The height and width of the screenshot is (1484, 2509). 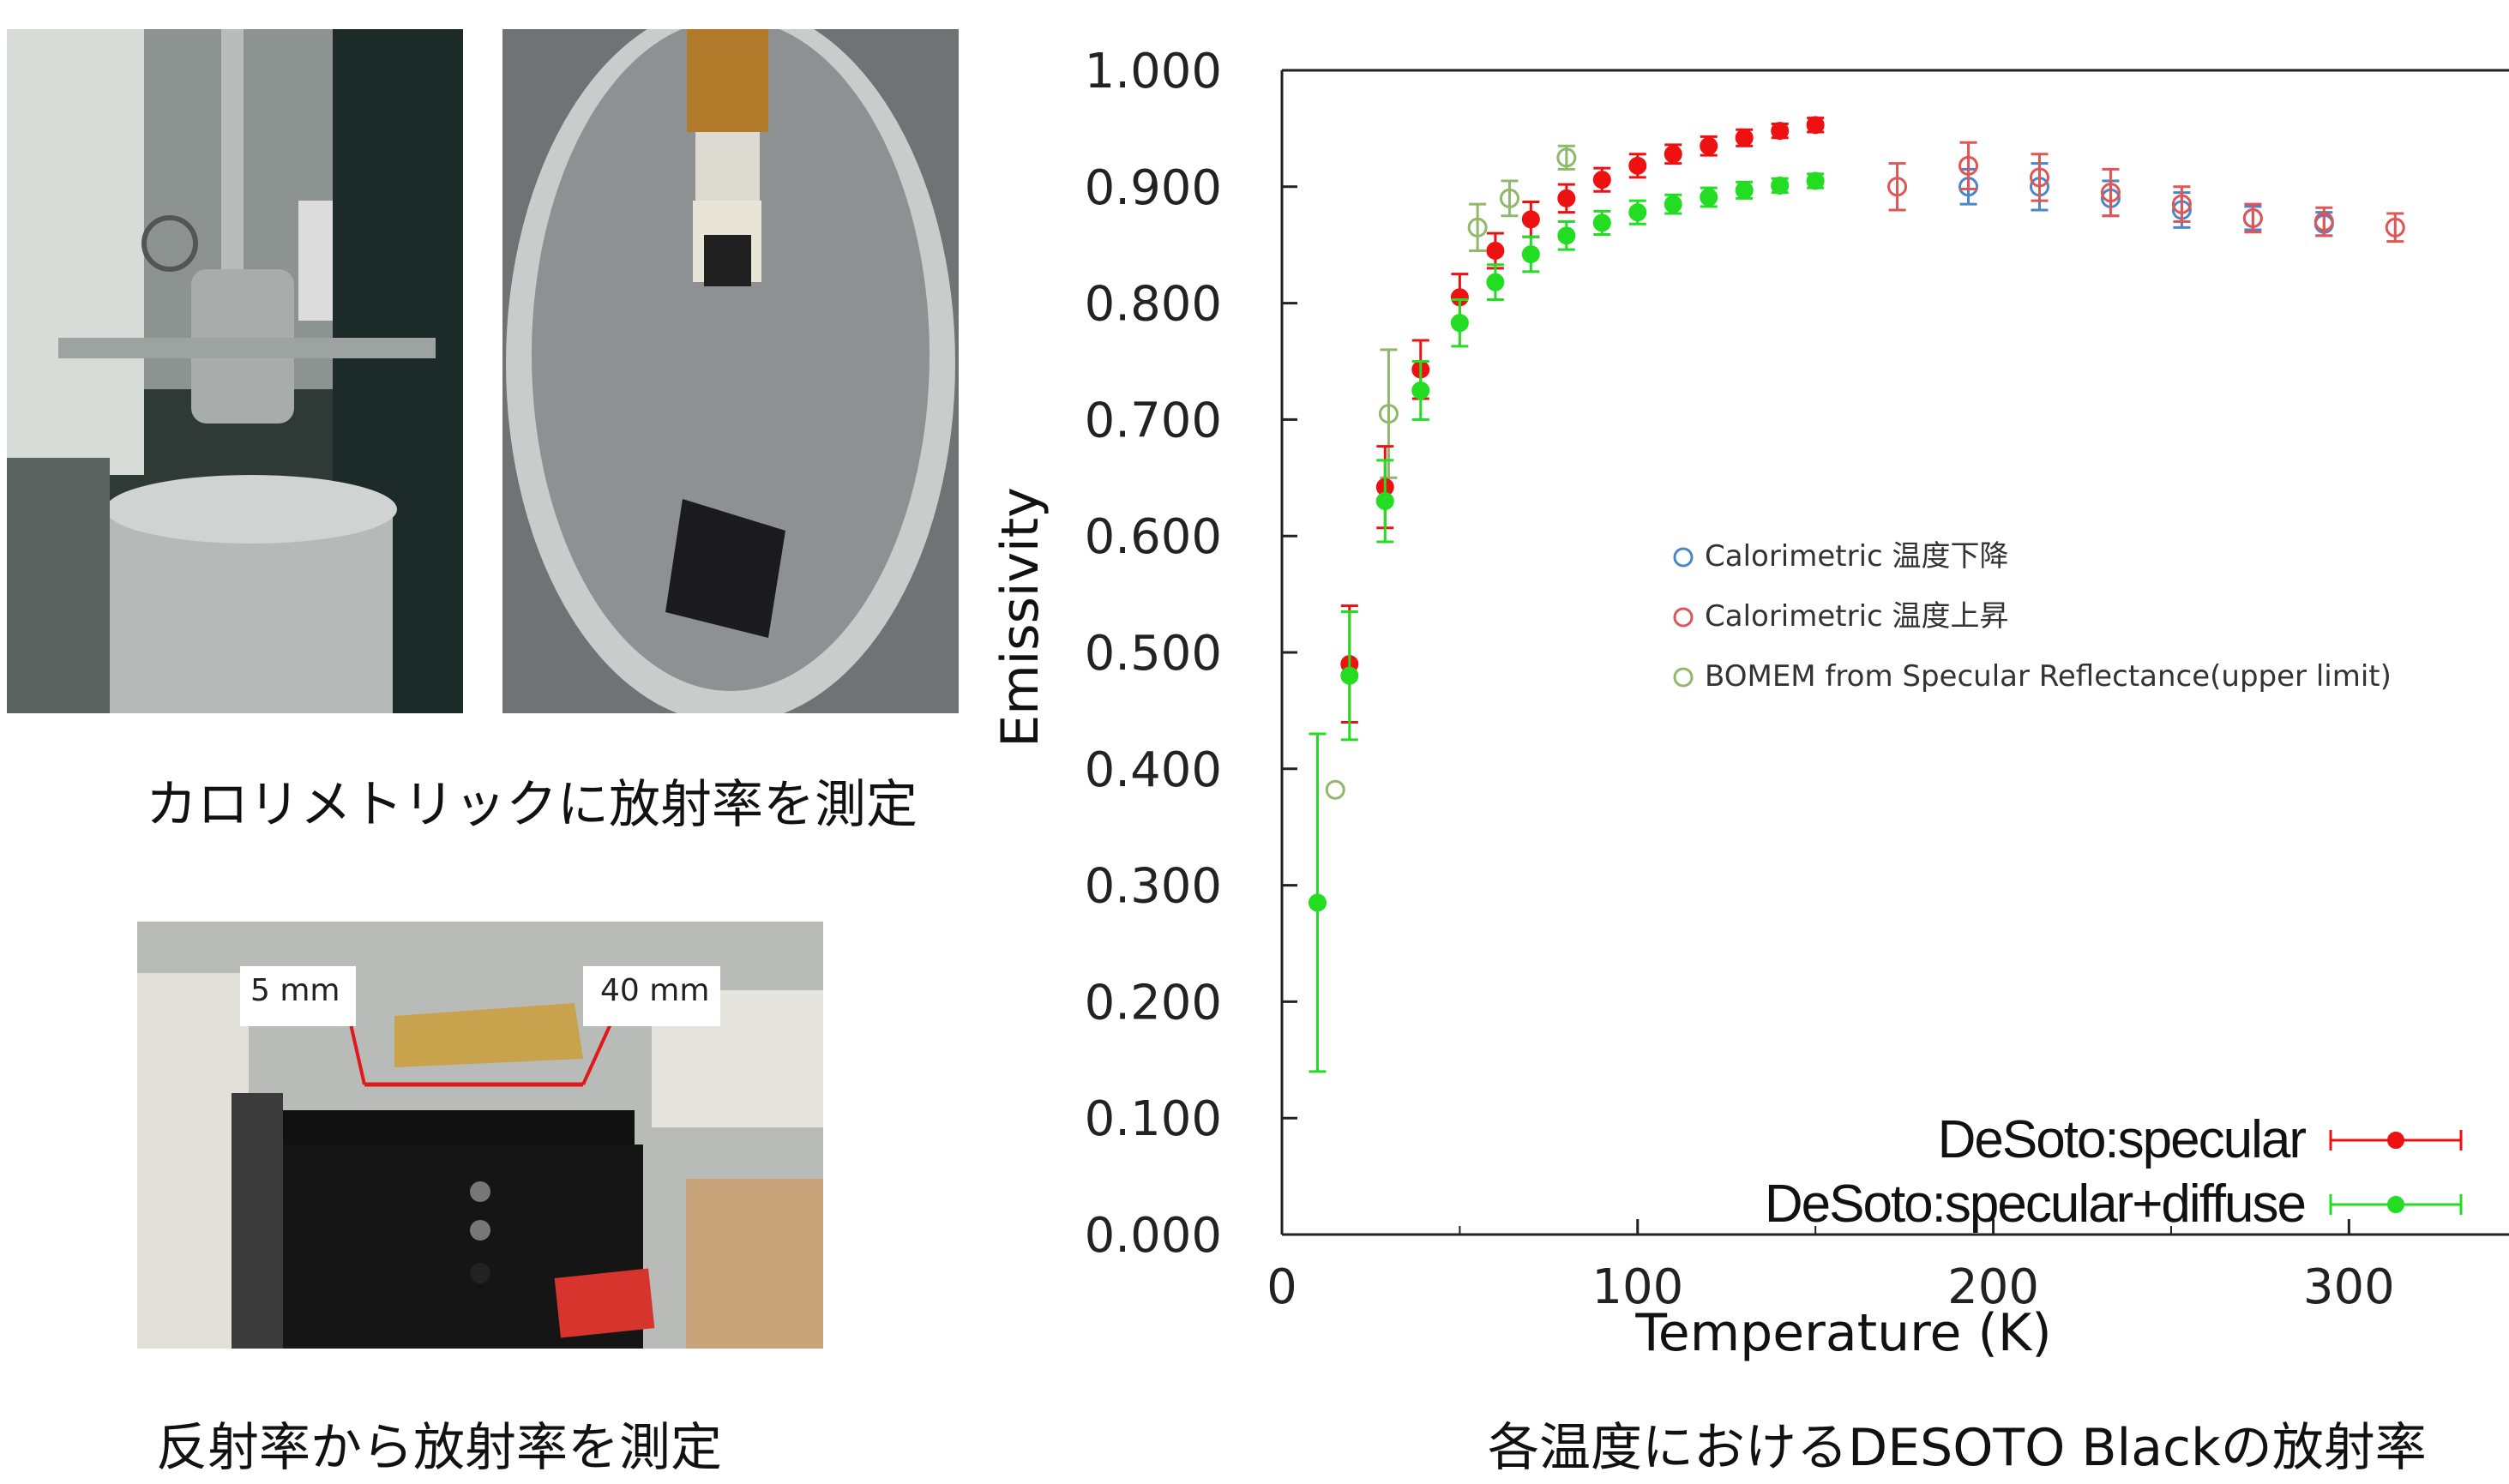 What do you see at coordinates (1153, 1236) in the screenshot?
I see `y-tick-label: 0.000` at bounding box center [1153, 1236].